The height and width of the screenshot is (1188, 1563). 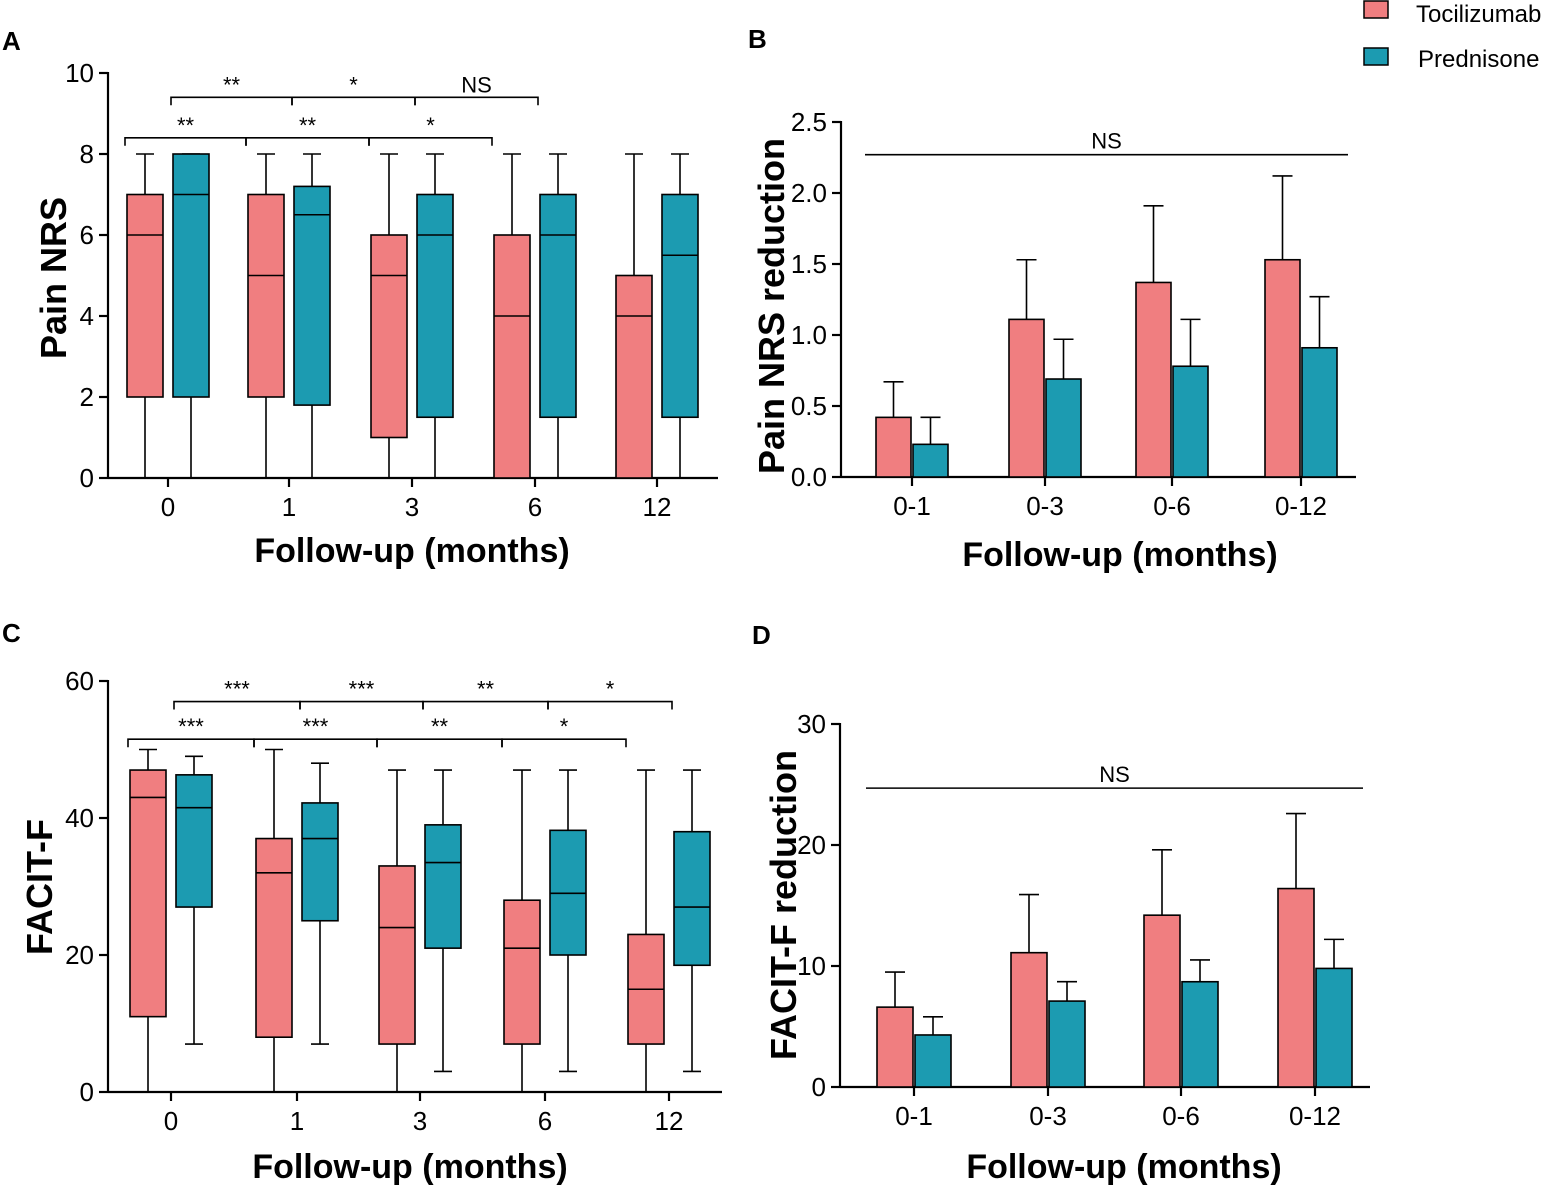 What do you see at coordinates (757, 39) in the screenshot?
I see `panel-label-b: B` at bounding box center [757, 39].